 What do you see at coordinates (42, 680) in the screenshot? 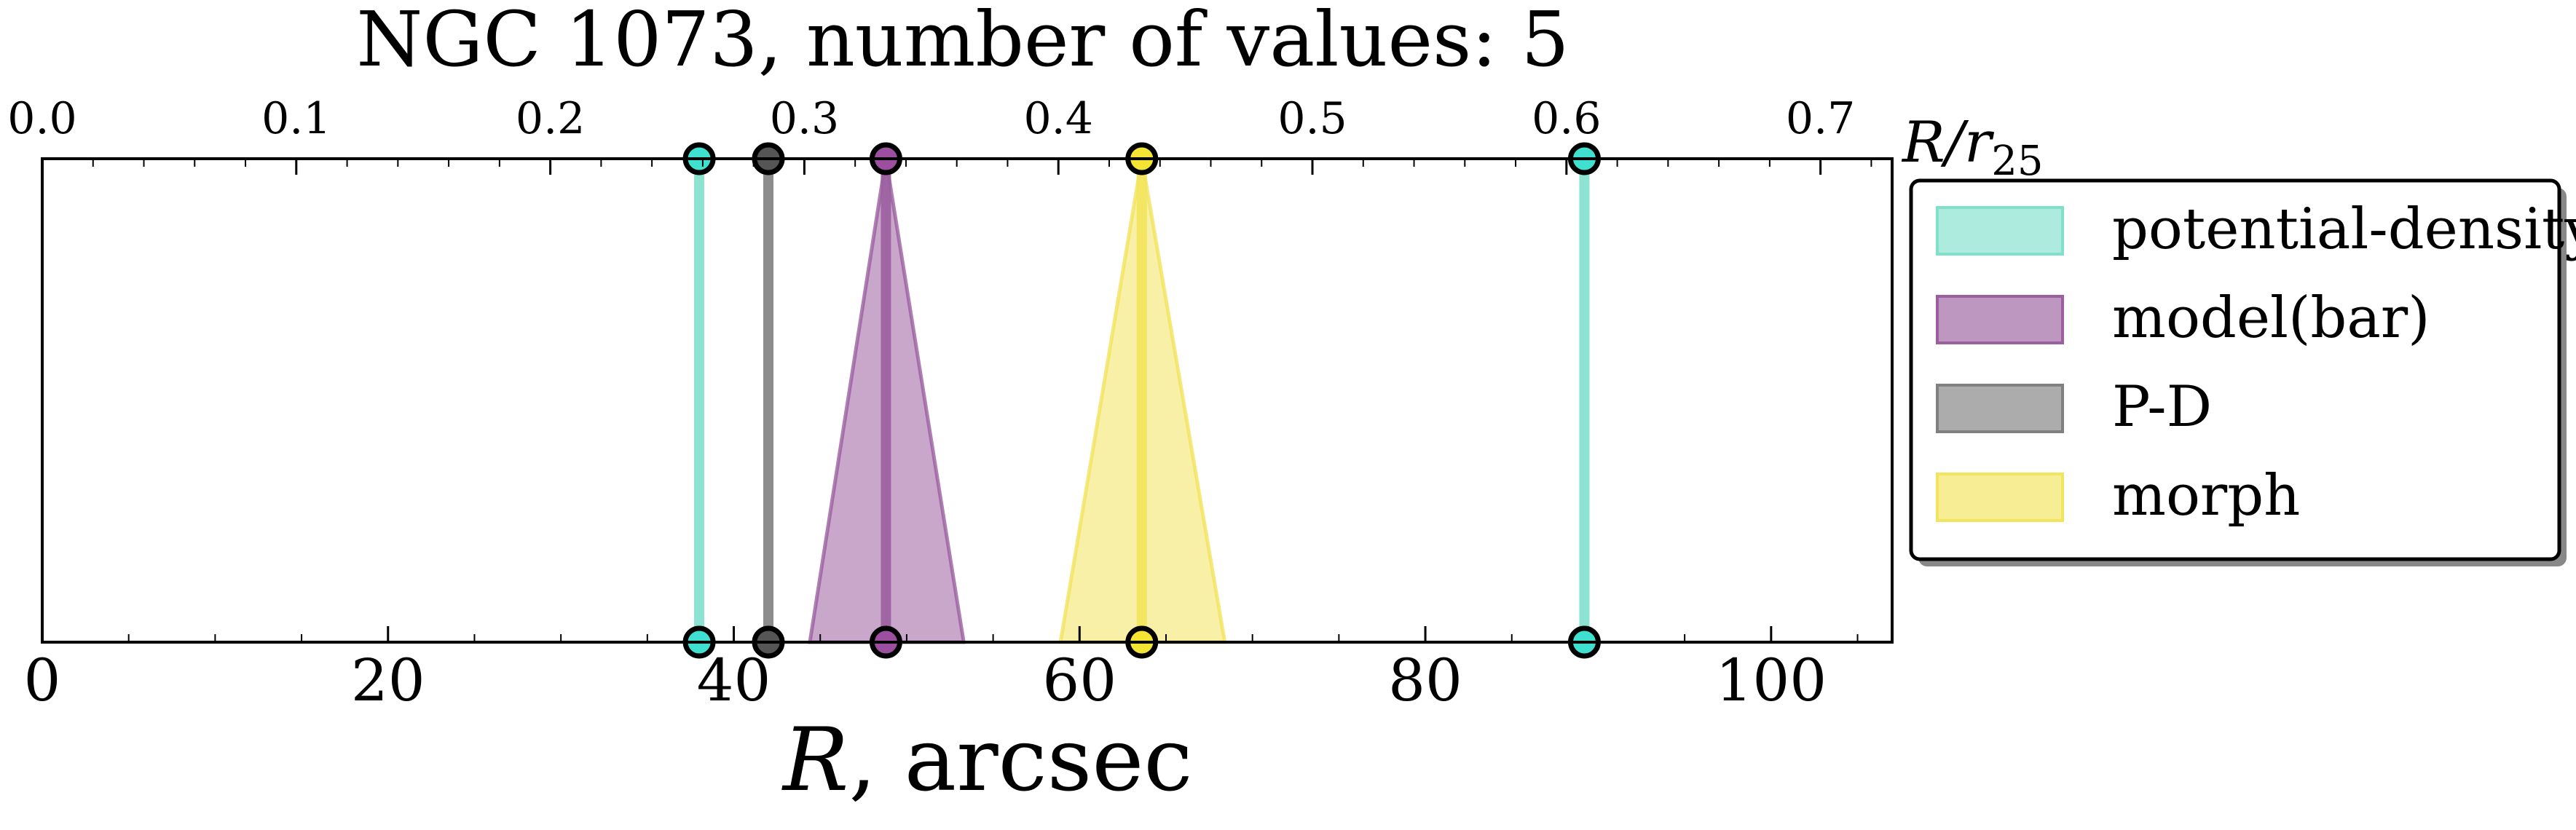
I see `bottom-tick-label: 0` at bounding box center [42, 680].